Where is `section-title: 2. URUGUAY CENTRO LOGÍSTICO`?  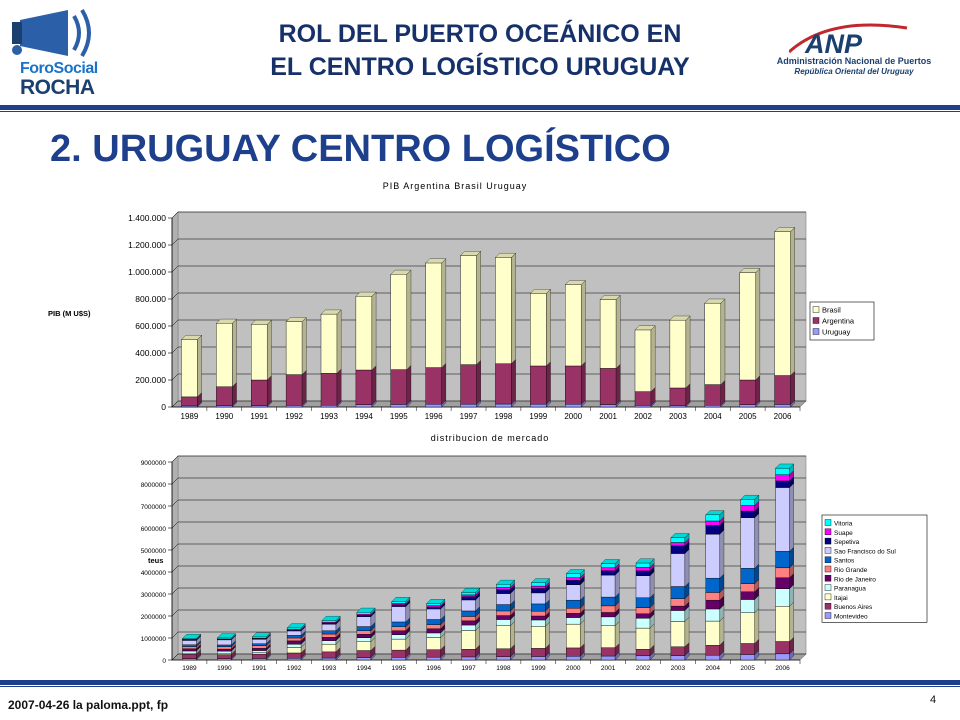
section-title: 2. URUGUAY CENTRO LOGÍSTICO is located at coordinates (360, 149).